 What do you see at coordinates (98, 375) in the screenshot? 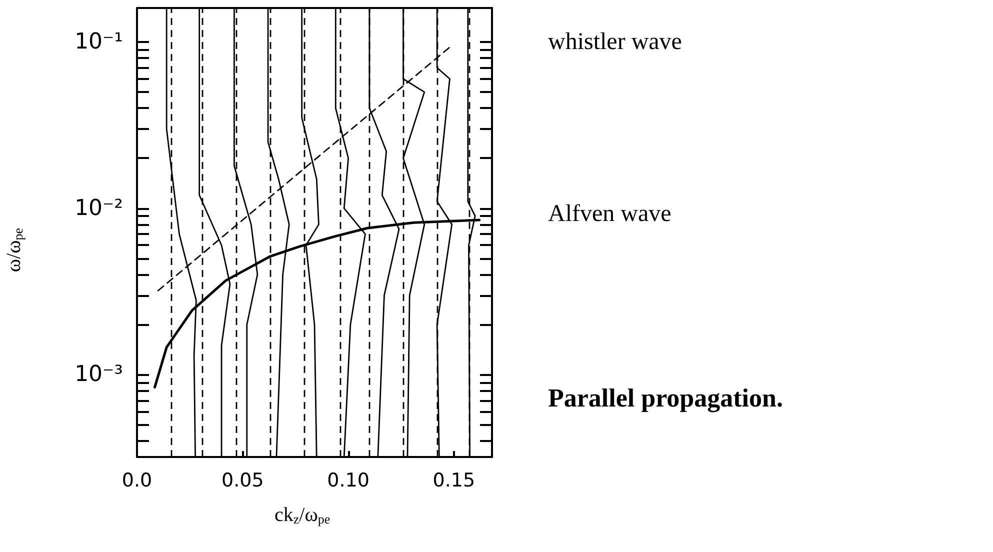
I see `y-tick-label: 10⁻³` at bounding box center [98, 375].